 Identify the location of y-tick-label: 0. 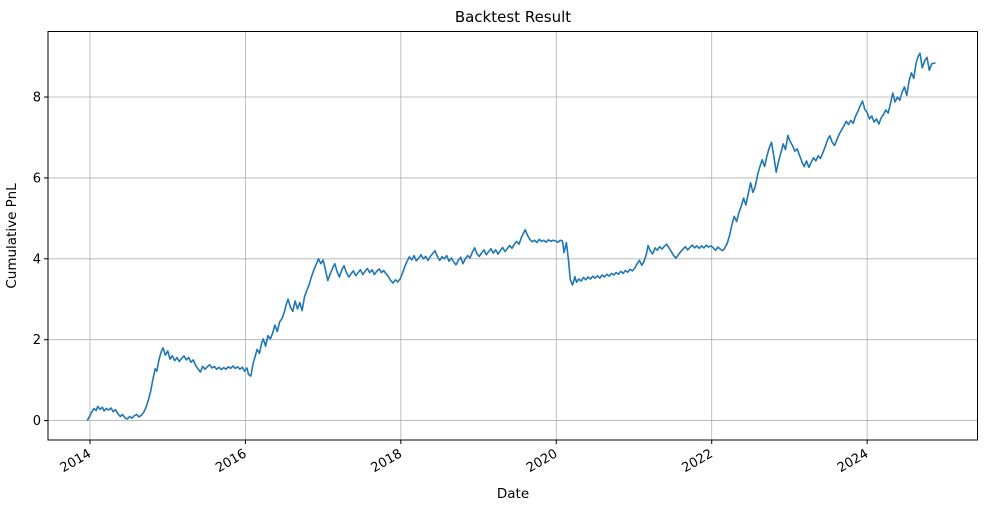
(37, 421).